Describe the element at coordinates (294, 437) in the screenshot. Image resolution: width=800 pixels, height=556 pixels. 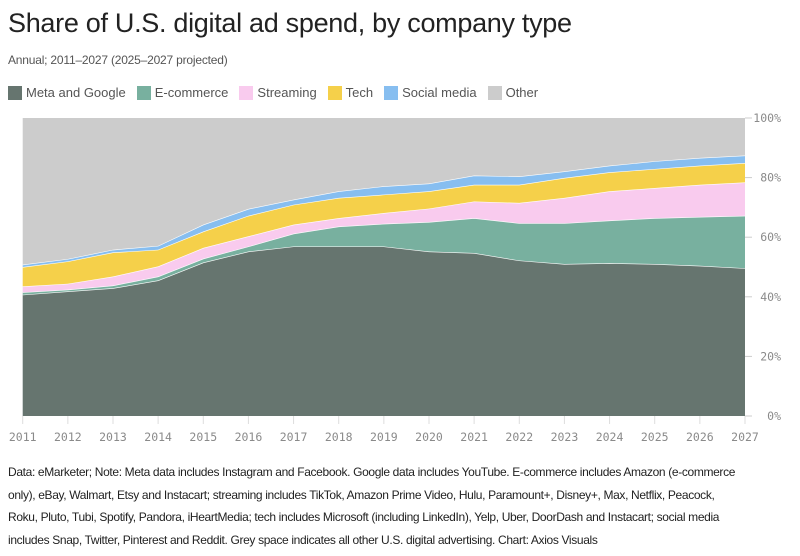
I see `x-tick-label: 2017` at that location.